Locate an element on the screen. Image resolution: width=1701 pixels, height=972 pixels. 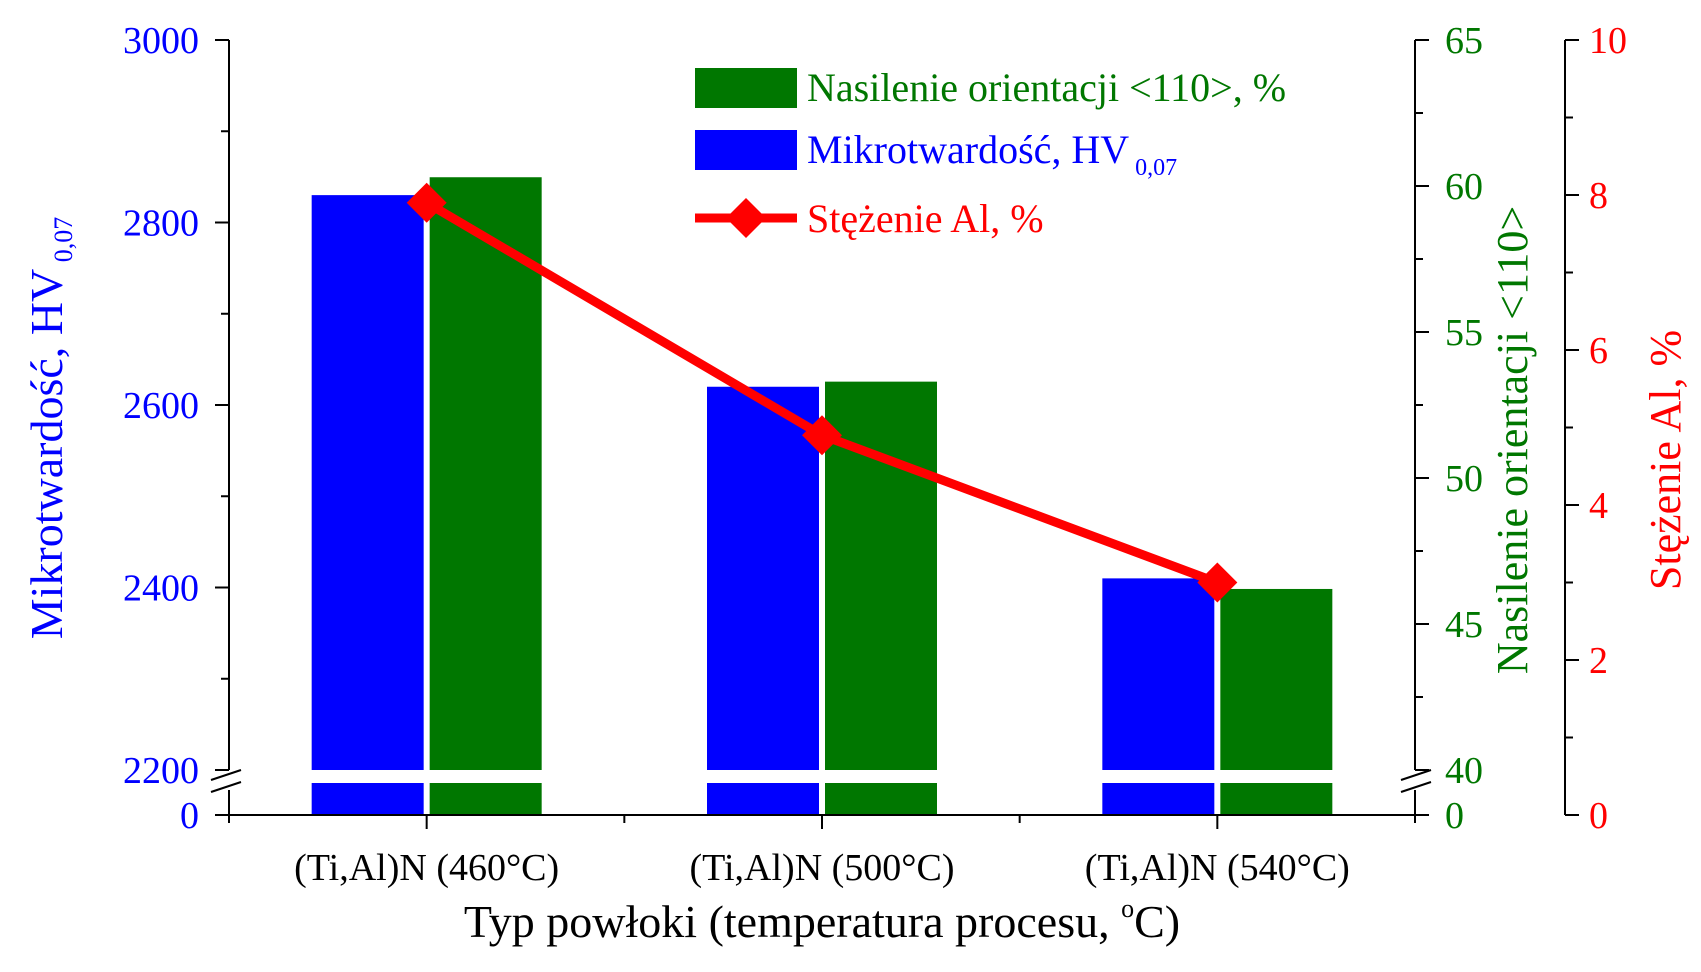
left-axis-label: Mikrotwardość, HV 0,07 is located at coordinates (49, 428).